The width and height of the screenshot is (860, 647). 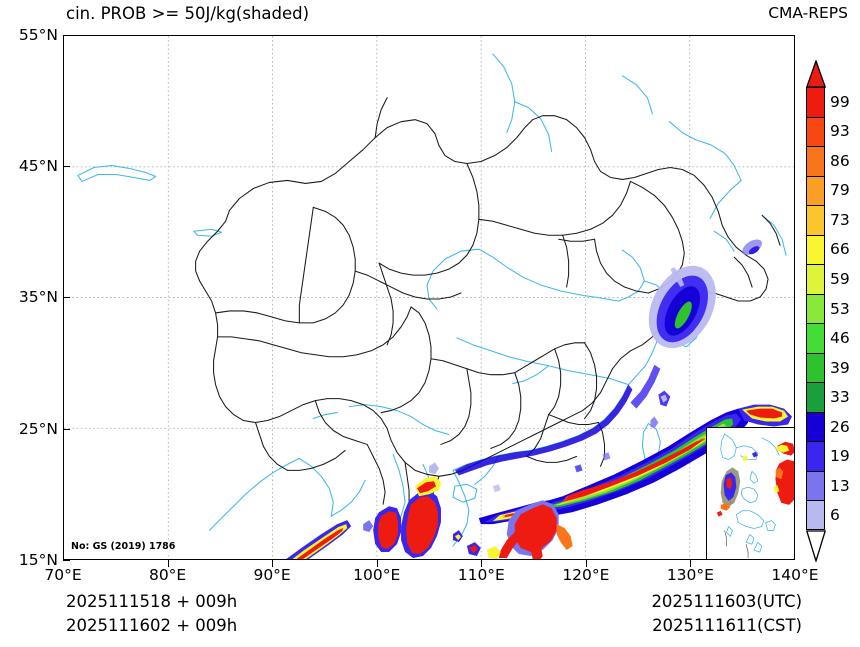 I want to click on colorbar-under-arrow, so click(x=815, y=546).